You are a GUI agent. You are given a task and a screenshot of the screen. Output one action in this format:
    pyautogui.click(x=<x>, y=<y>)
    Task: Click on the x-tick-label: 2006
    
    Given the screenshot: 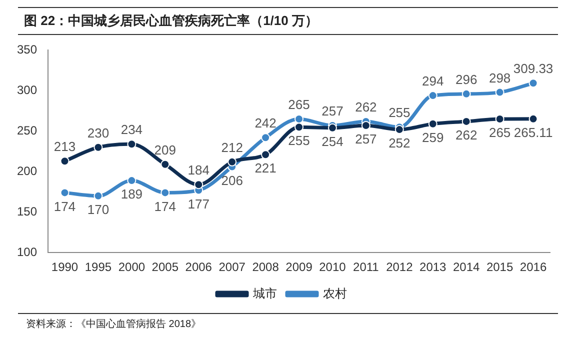 What is the action you would take?
    pyautogui.click(x=198, y=267)
    